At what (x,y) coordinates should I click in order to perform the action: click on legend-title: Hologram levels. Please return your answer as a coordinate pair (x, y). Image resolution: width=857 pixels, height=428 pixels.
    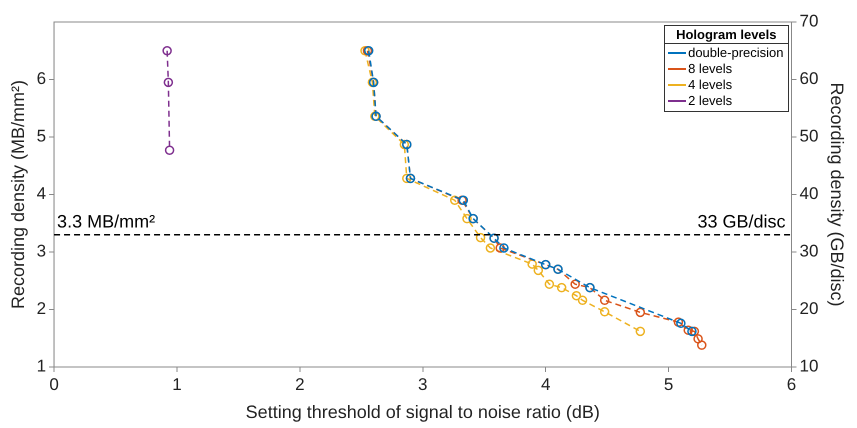
    Looking at the image, I should click on (726, 35).